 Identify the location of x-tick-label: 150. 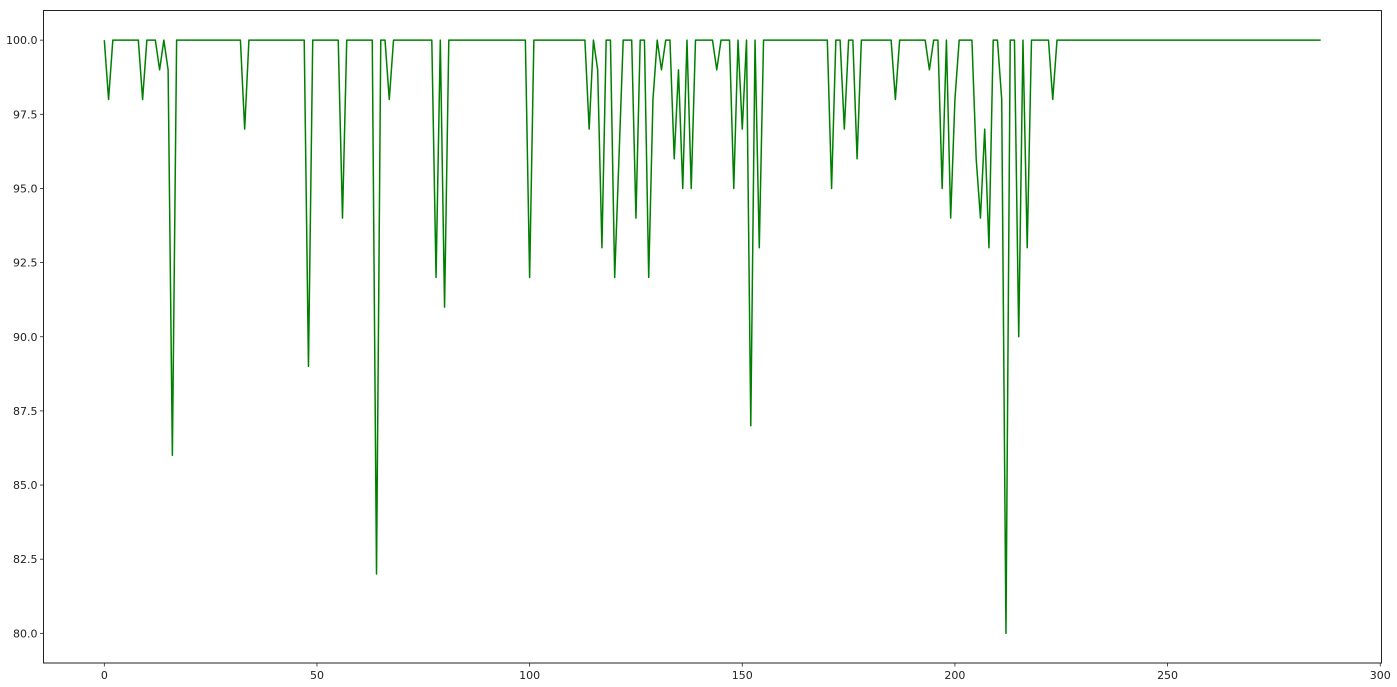
(742, 675).